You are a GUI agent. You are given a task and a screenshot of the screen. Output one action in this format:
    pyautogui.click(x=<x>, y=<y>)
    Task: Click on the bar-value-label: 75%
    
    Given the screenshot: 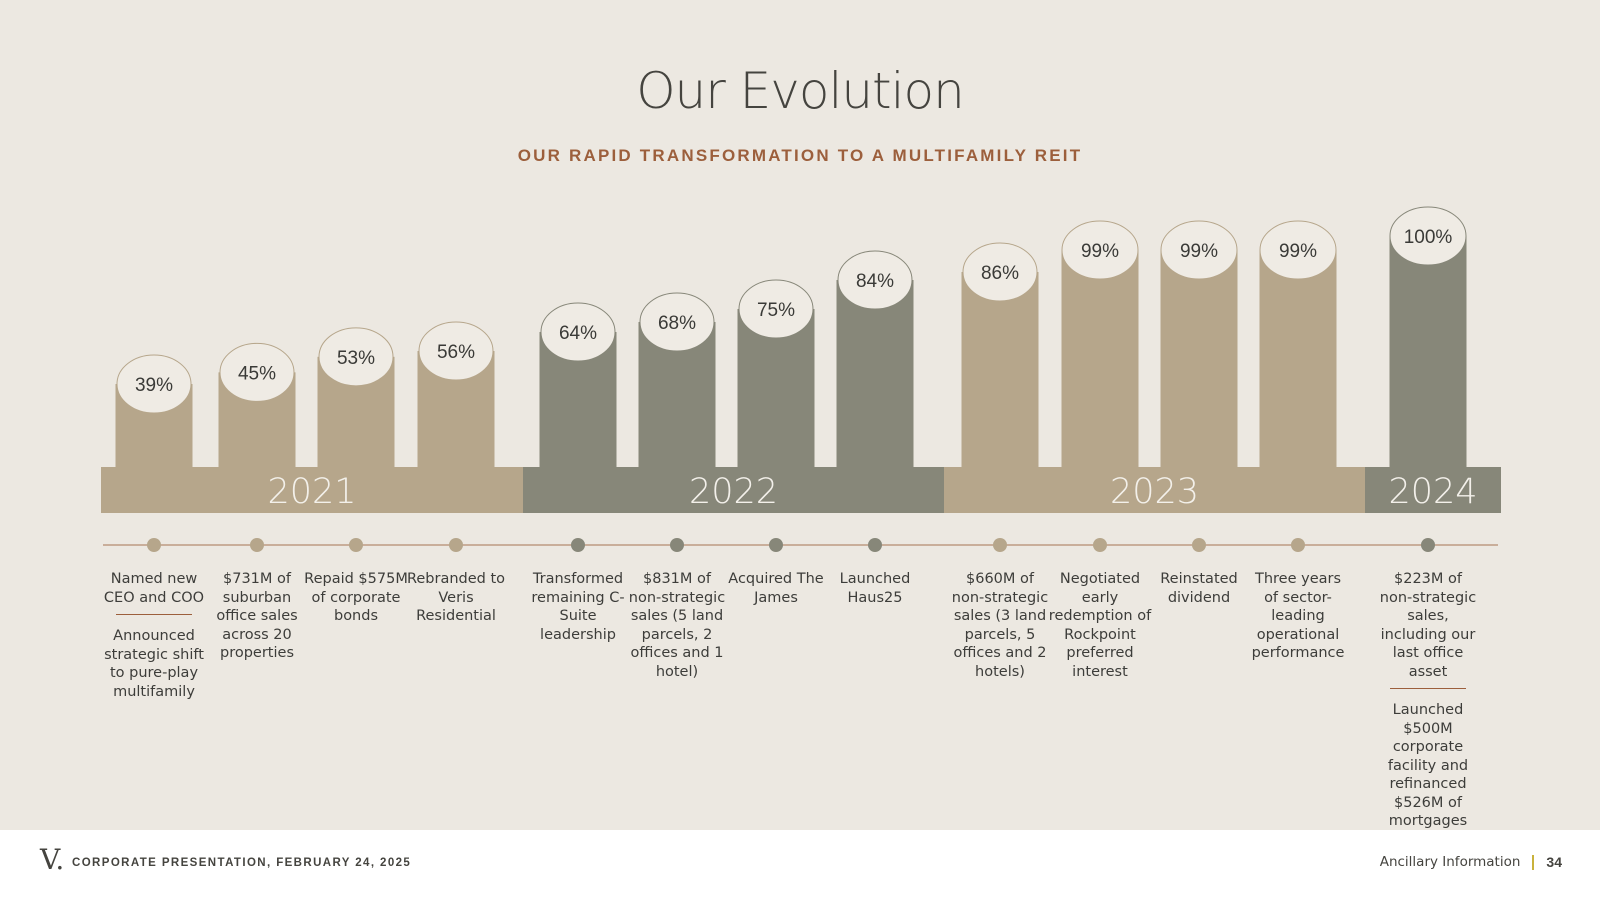 What is the action you would take?
    pyautogui.click(x=776, y=310)
    